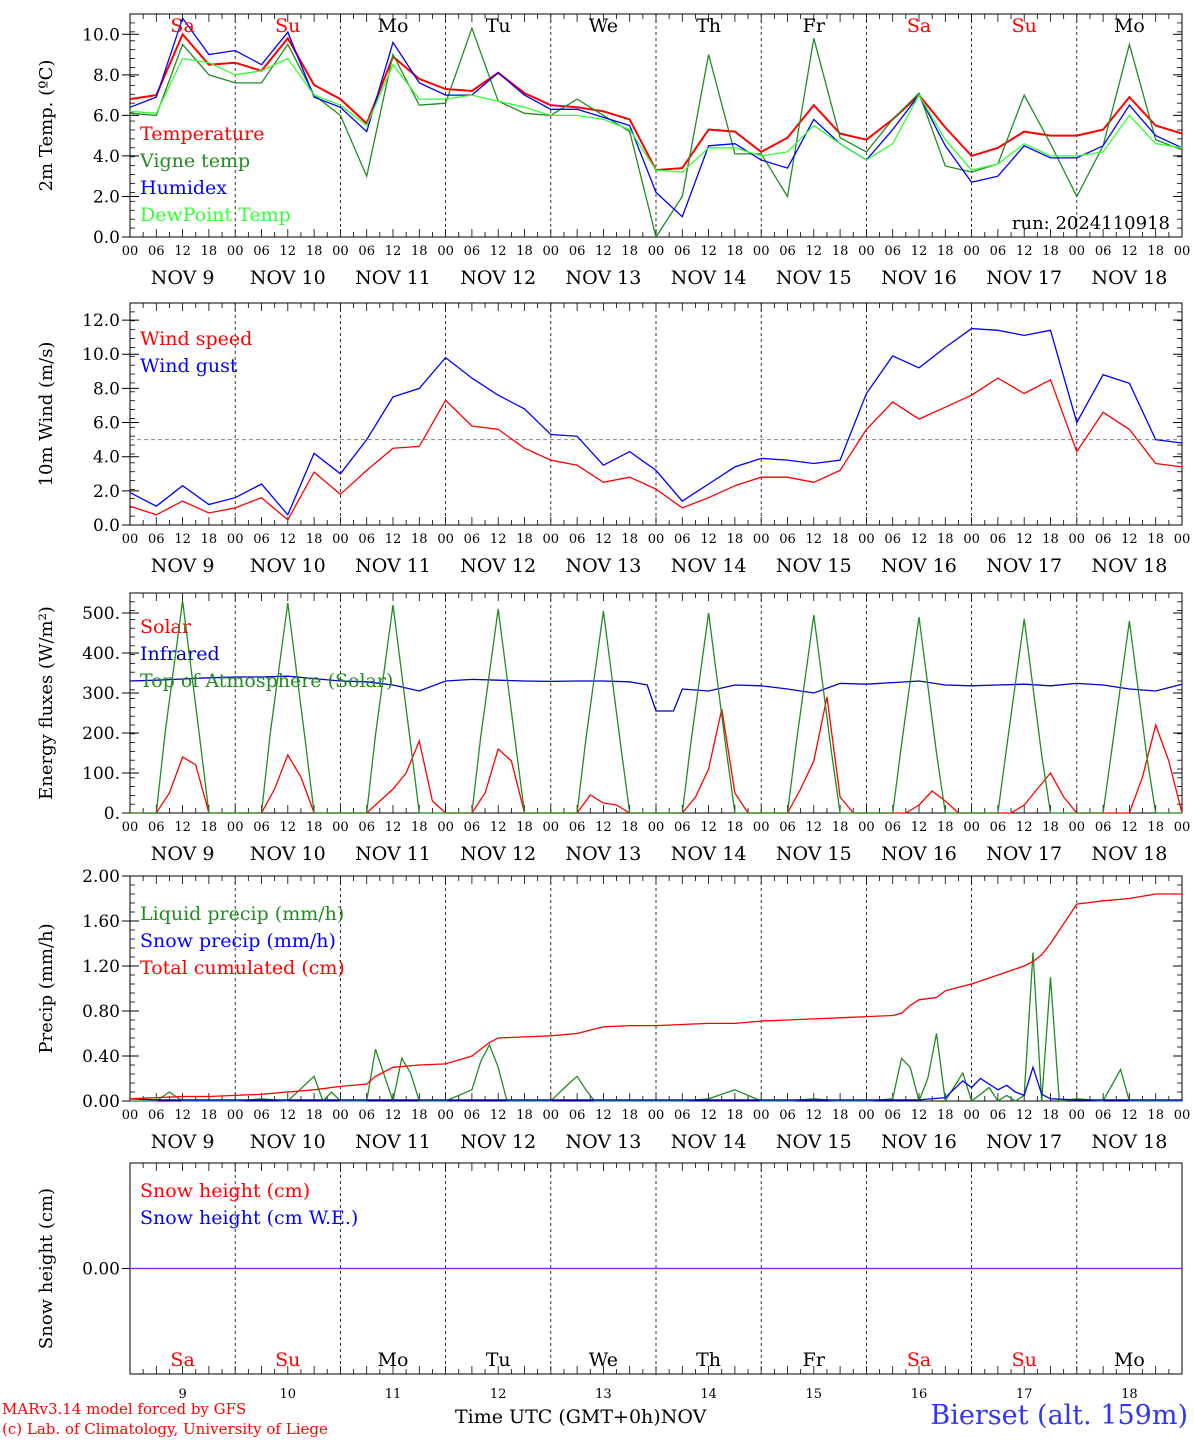 The width and height of the screenshot is (1194, 1440). I want to click on series-line-humidex, so click(656, 117).